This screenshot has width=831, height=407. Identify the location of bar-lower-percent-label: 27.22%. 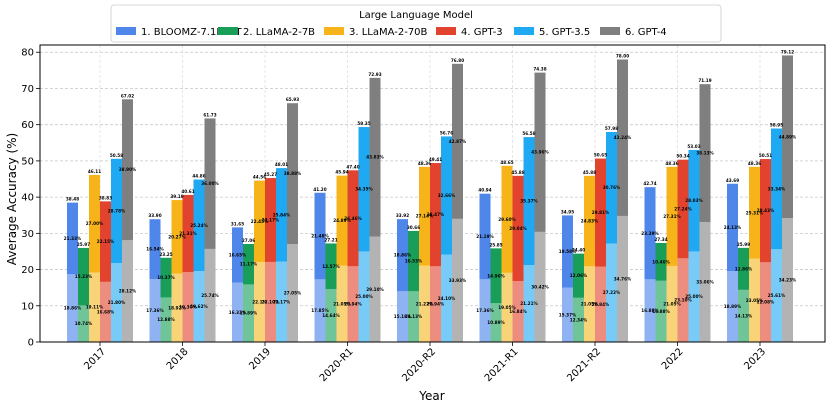
(612, 292).